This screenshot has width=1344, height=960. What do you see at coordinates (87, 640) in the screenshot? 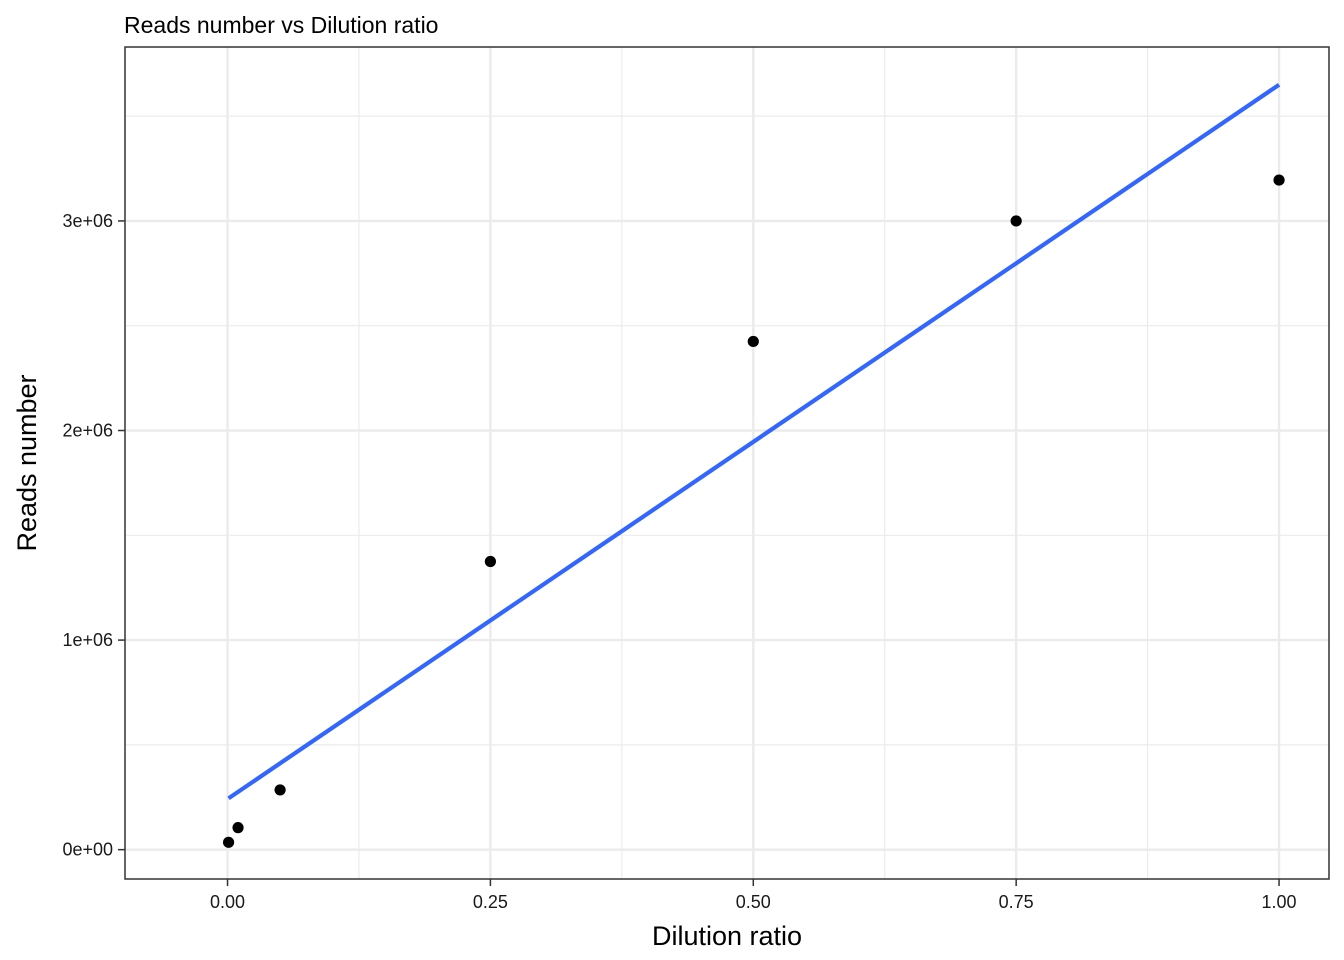
I see `y-tick-label: 1e+06` at bounding box center [87, 640].